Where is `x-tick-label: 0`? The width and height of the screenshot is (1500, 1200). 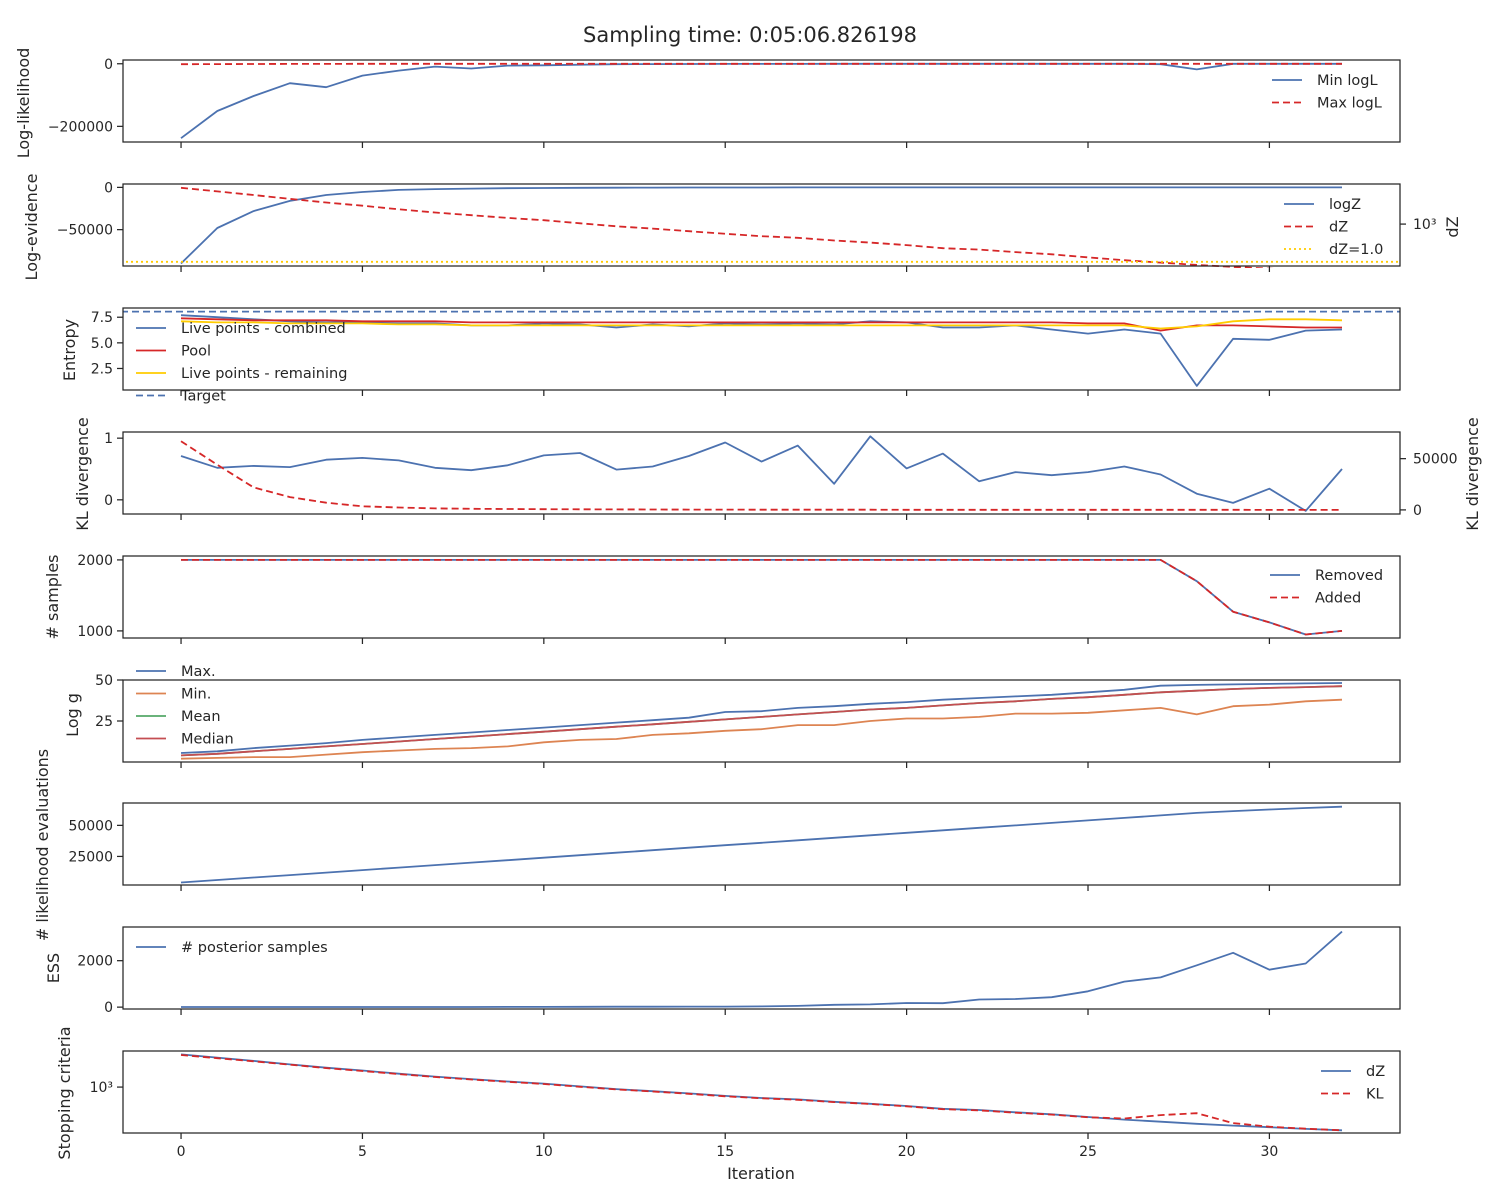
x-tick-label: 0 is located at coordinates (181, 1152).